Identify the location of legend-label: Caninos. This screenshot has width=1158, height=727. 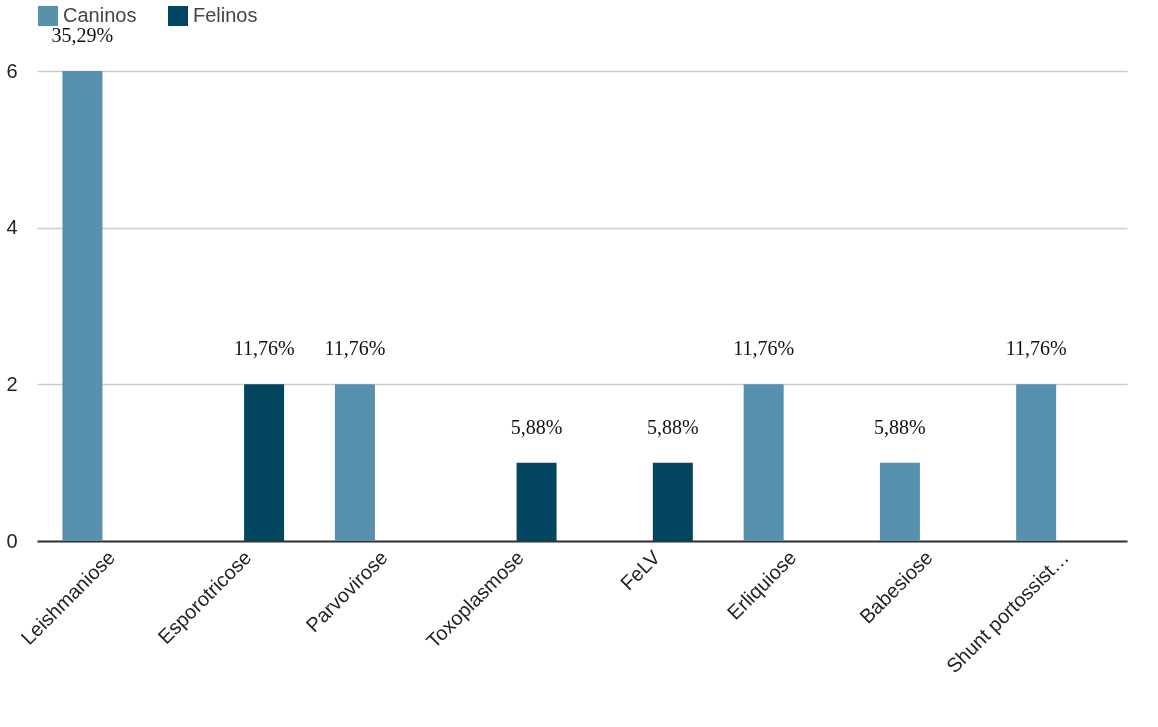
(100, 15).